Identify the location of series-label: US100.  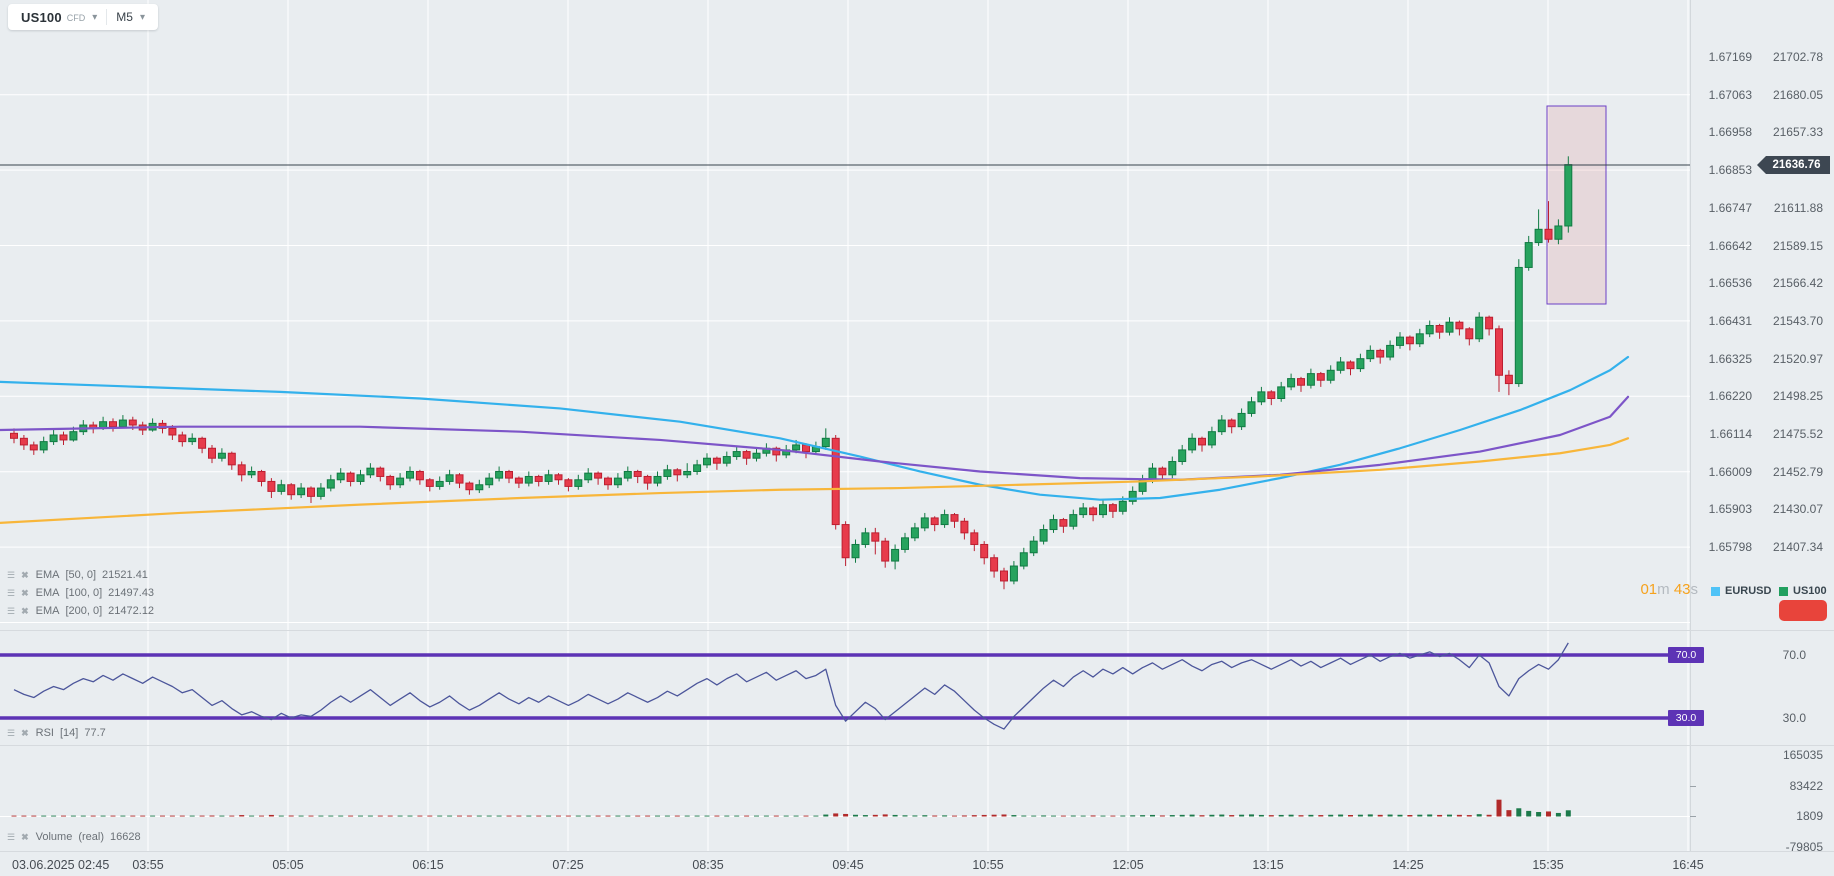
(1810, 591).